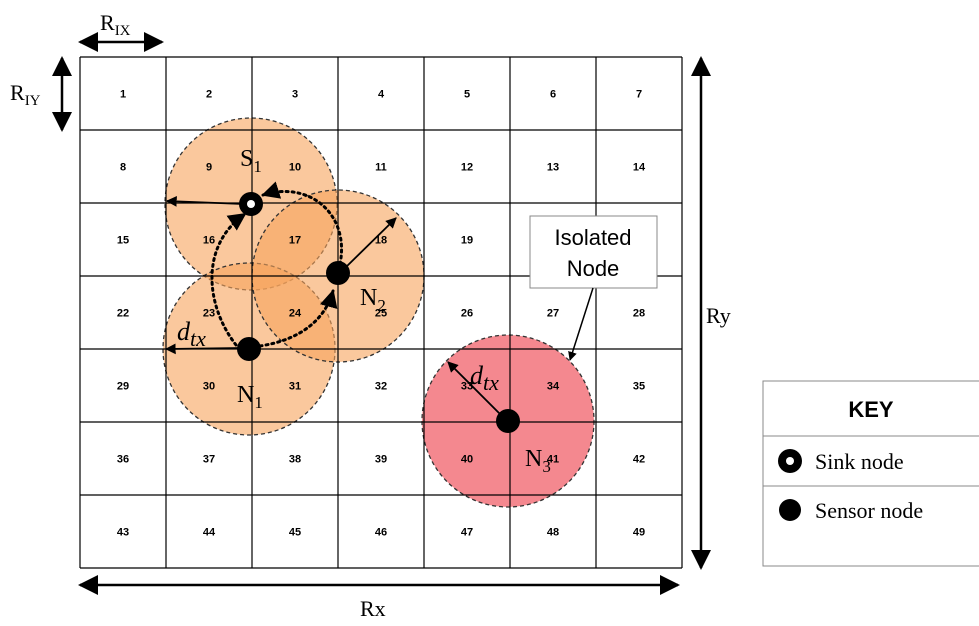  Describe the element at coordinates (295, 95) in the screenshot. I see `grid-cell-number: 3` at that location.